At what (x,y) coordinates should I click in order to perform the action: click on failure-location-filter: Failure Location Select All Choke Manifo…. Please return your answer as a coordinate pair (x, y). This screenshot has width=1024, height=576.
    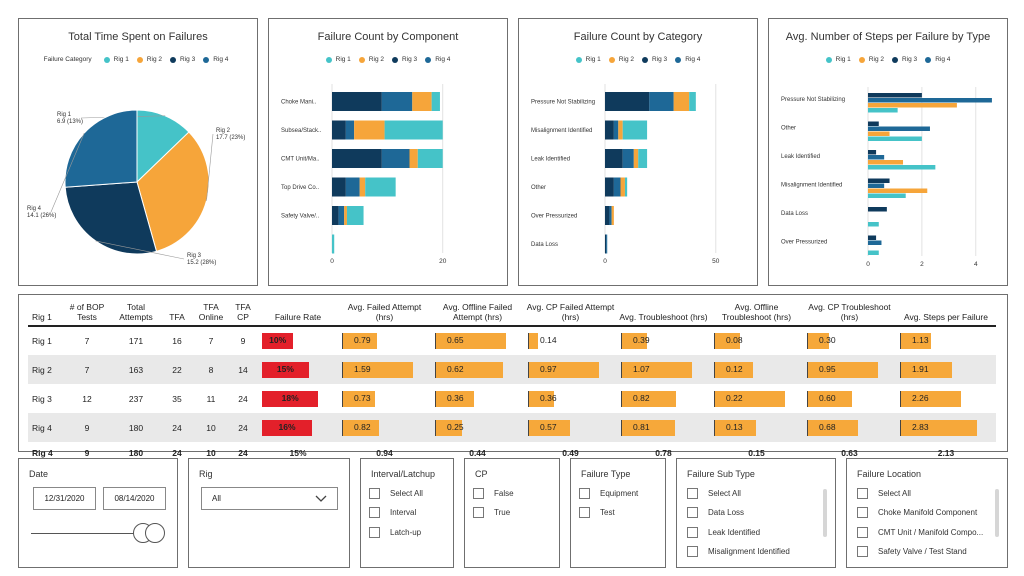
    Looking at the image, I should click on (927, 513).